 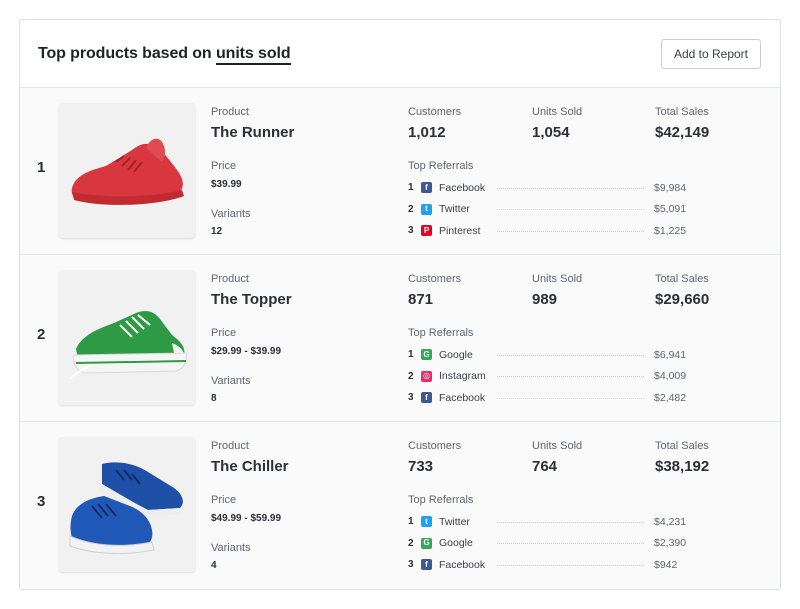 I want to click on customers-value: 733, so click(x=421, y=466).